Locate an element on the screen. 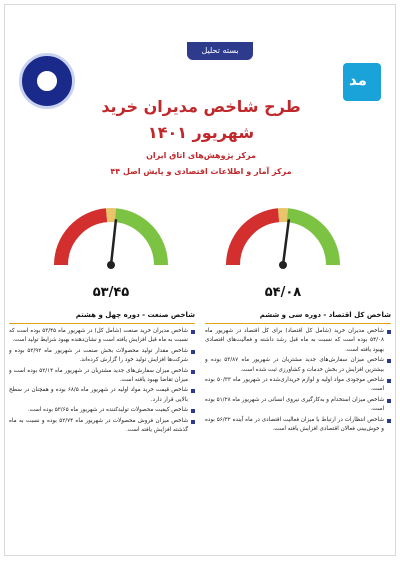 The image size is (400, 564). pmi-logo: مد is located at coordinates (362, 82).